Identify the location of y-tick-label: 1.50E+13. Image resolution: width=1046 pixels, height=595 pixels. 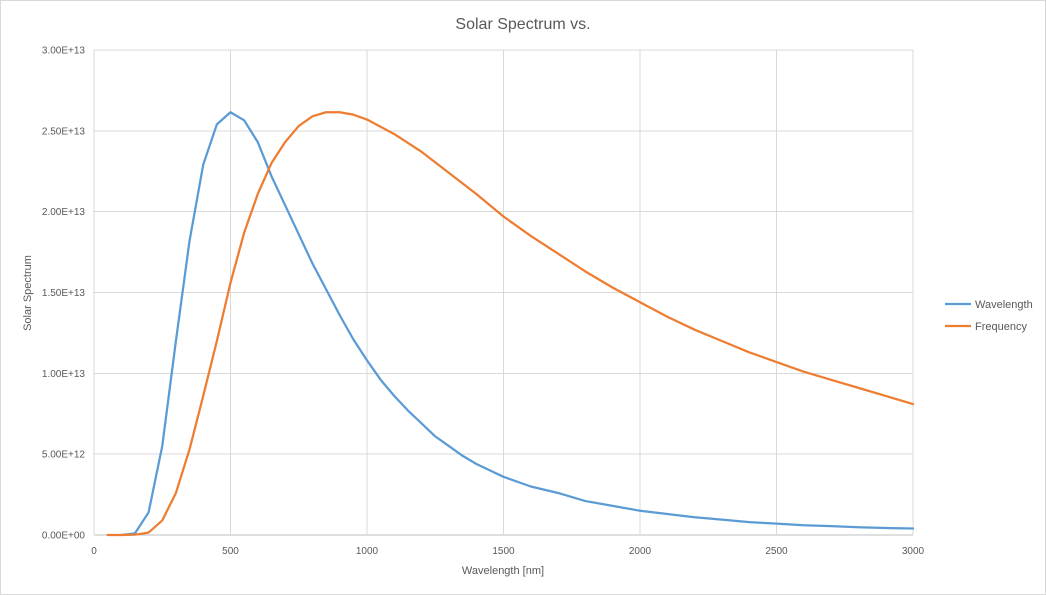
(64, 293).